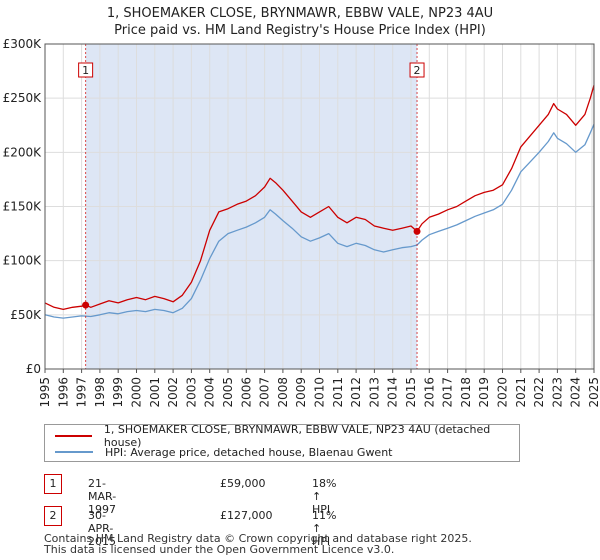  I want to click on transaction-price: £59,000, so click(243, 483).